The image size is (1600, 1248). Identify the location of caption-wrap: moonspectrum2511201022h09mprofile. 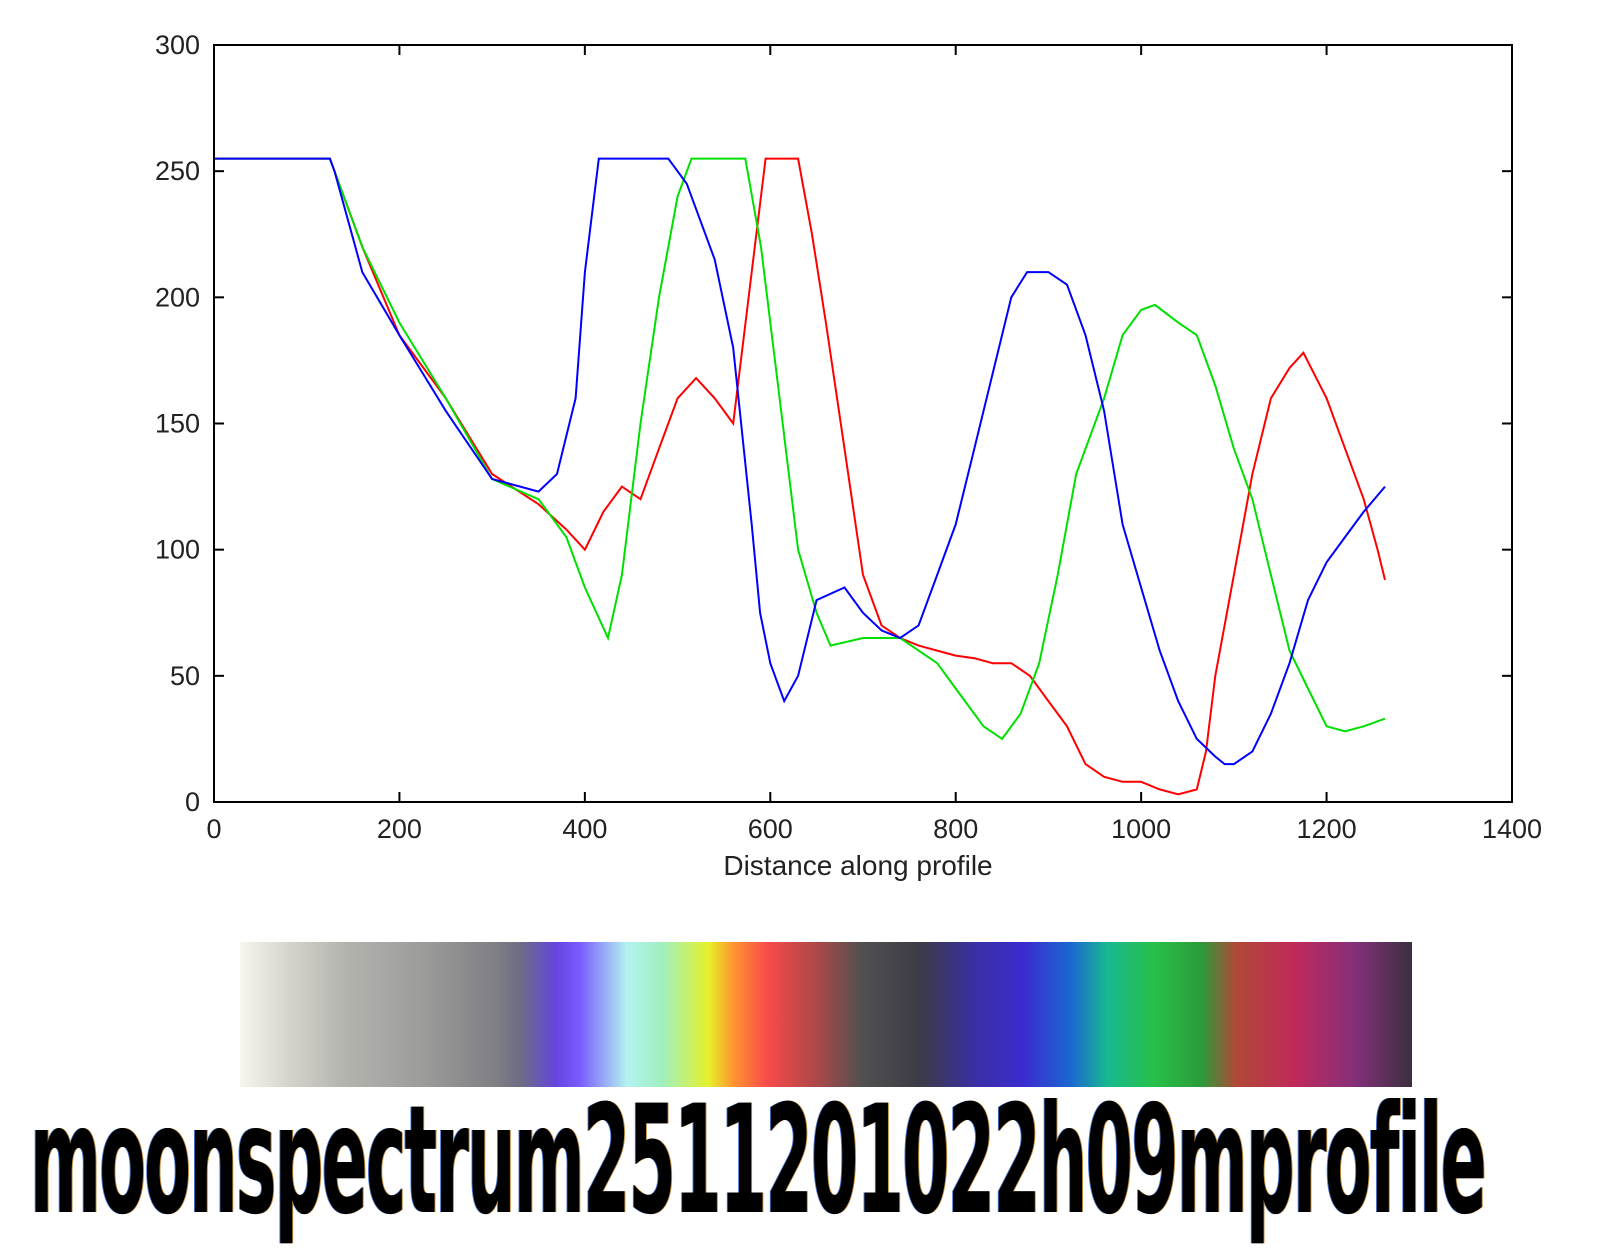
(765, 1161).